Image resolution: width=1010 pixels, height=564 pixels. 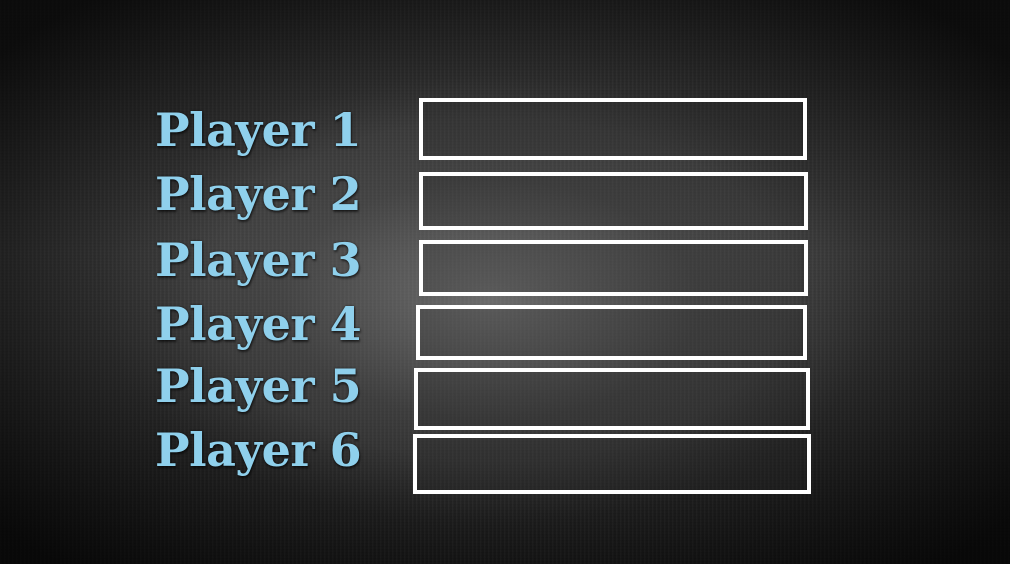 What do you see at coordinates (258, 324) in the screenshot?
I see `player-4-label: Player 4` at bounding box center [258, 324].